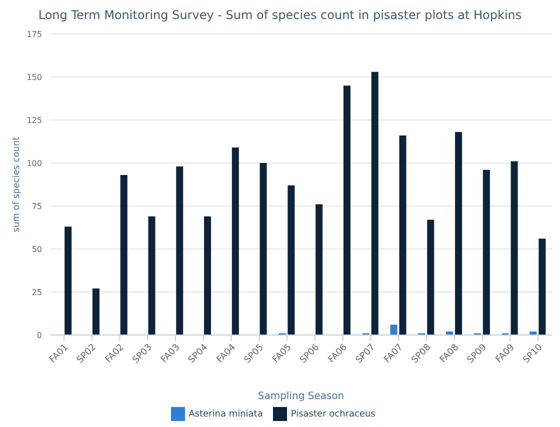  I want to click on y-tick-label: 125, so click(34, 120).